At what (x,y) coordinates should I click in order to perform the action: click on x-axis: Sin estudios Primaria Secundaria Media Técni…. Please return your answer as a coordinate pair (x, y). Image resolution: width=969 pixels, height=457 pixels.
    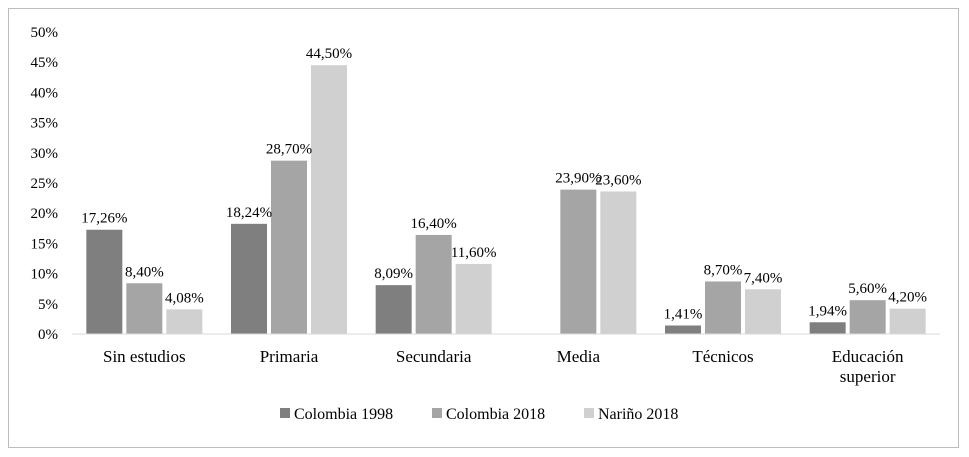
    Looking at the image, I should click on (506, 359).